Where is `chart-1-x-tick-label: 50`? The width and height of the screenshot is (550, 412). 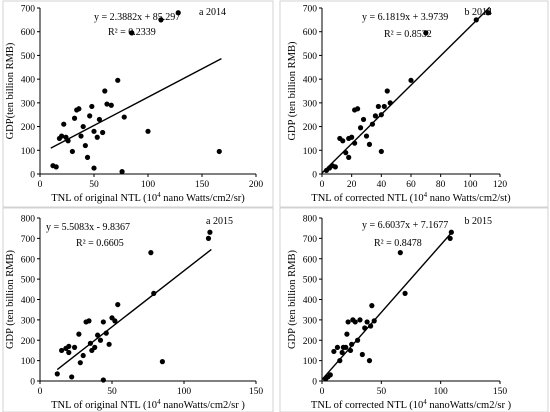
chart-1-x-tick-label: 50 is located at coordinates (94, 185).